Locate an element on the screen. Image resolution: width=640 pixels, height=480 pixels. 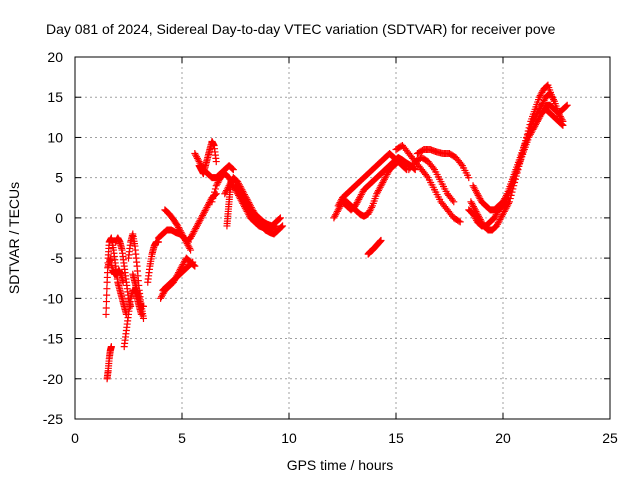
y-tick-label: 0 is located at coordinates (59, 218).